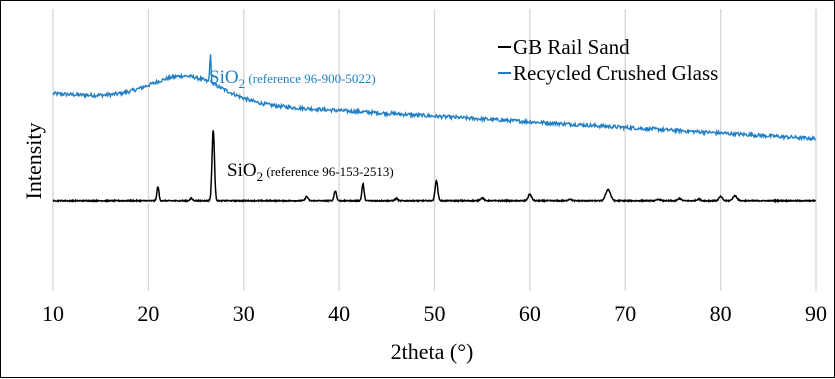  Describe the element at coordinates (339, 313) in the screenshot. I see `x-tick-label: 40` at that location.